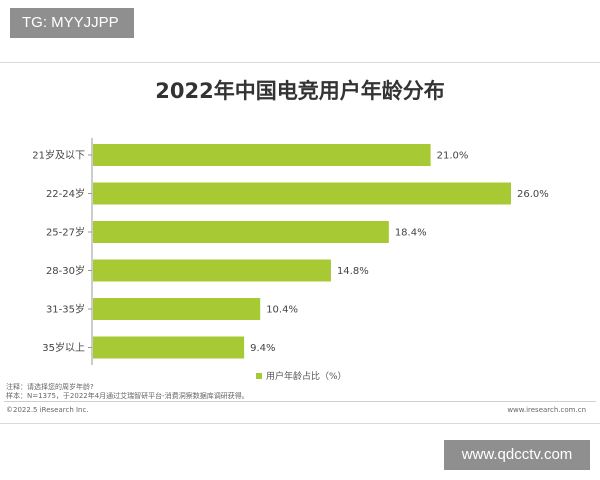  I want to click on source-site: www.iresearch.com.cn, so click(546, 410).